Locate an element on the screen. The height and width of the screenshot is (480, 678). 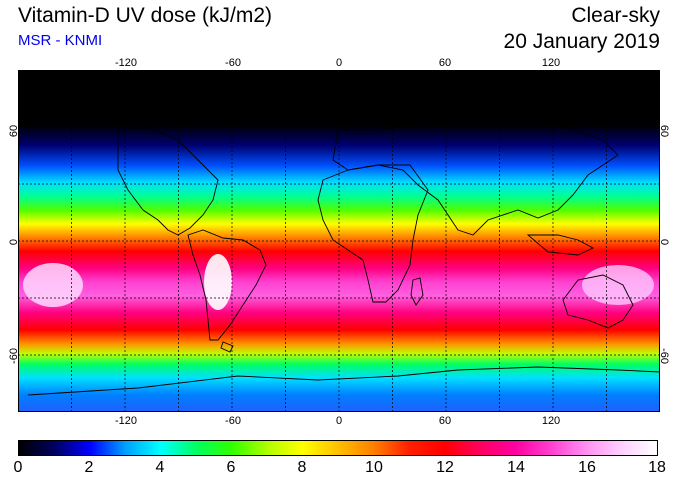
colorbar-label: 16 is located at coordinates (587, 467).